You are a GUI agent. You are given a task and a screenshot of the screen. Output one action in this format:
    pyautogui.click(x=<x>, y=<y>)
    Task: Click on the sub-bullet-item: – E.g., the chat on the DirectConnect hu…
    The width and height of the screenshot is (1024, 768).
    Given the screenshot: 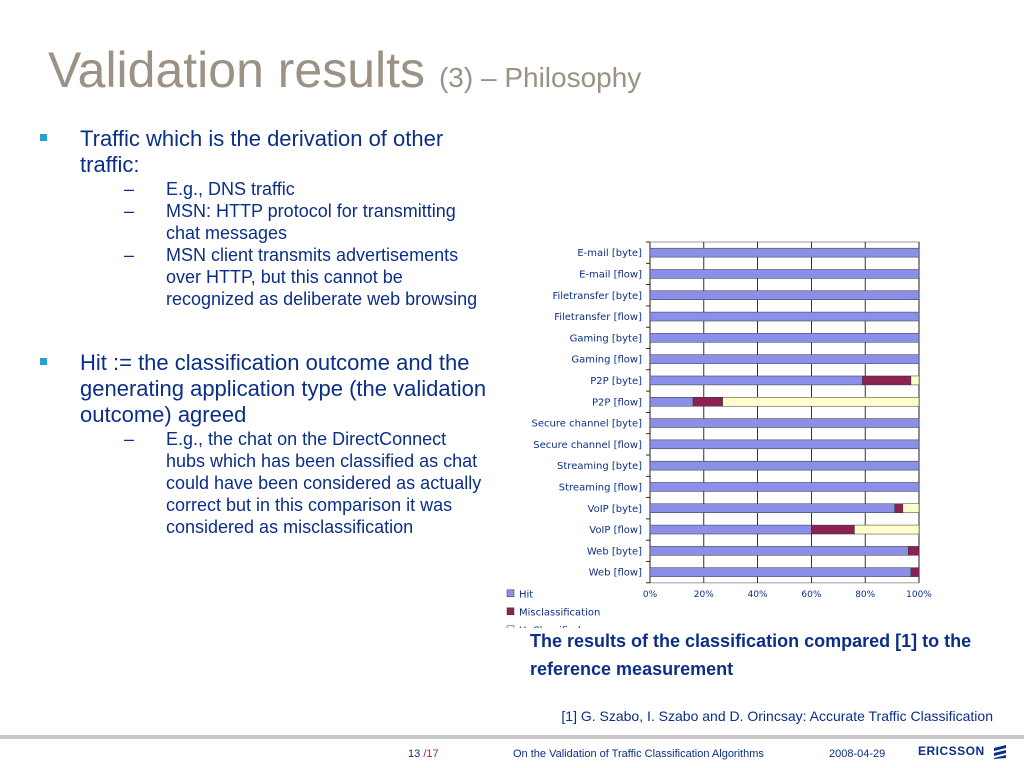 What is the action you would take?
    pyautogui.click(x=264, y=483)
    